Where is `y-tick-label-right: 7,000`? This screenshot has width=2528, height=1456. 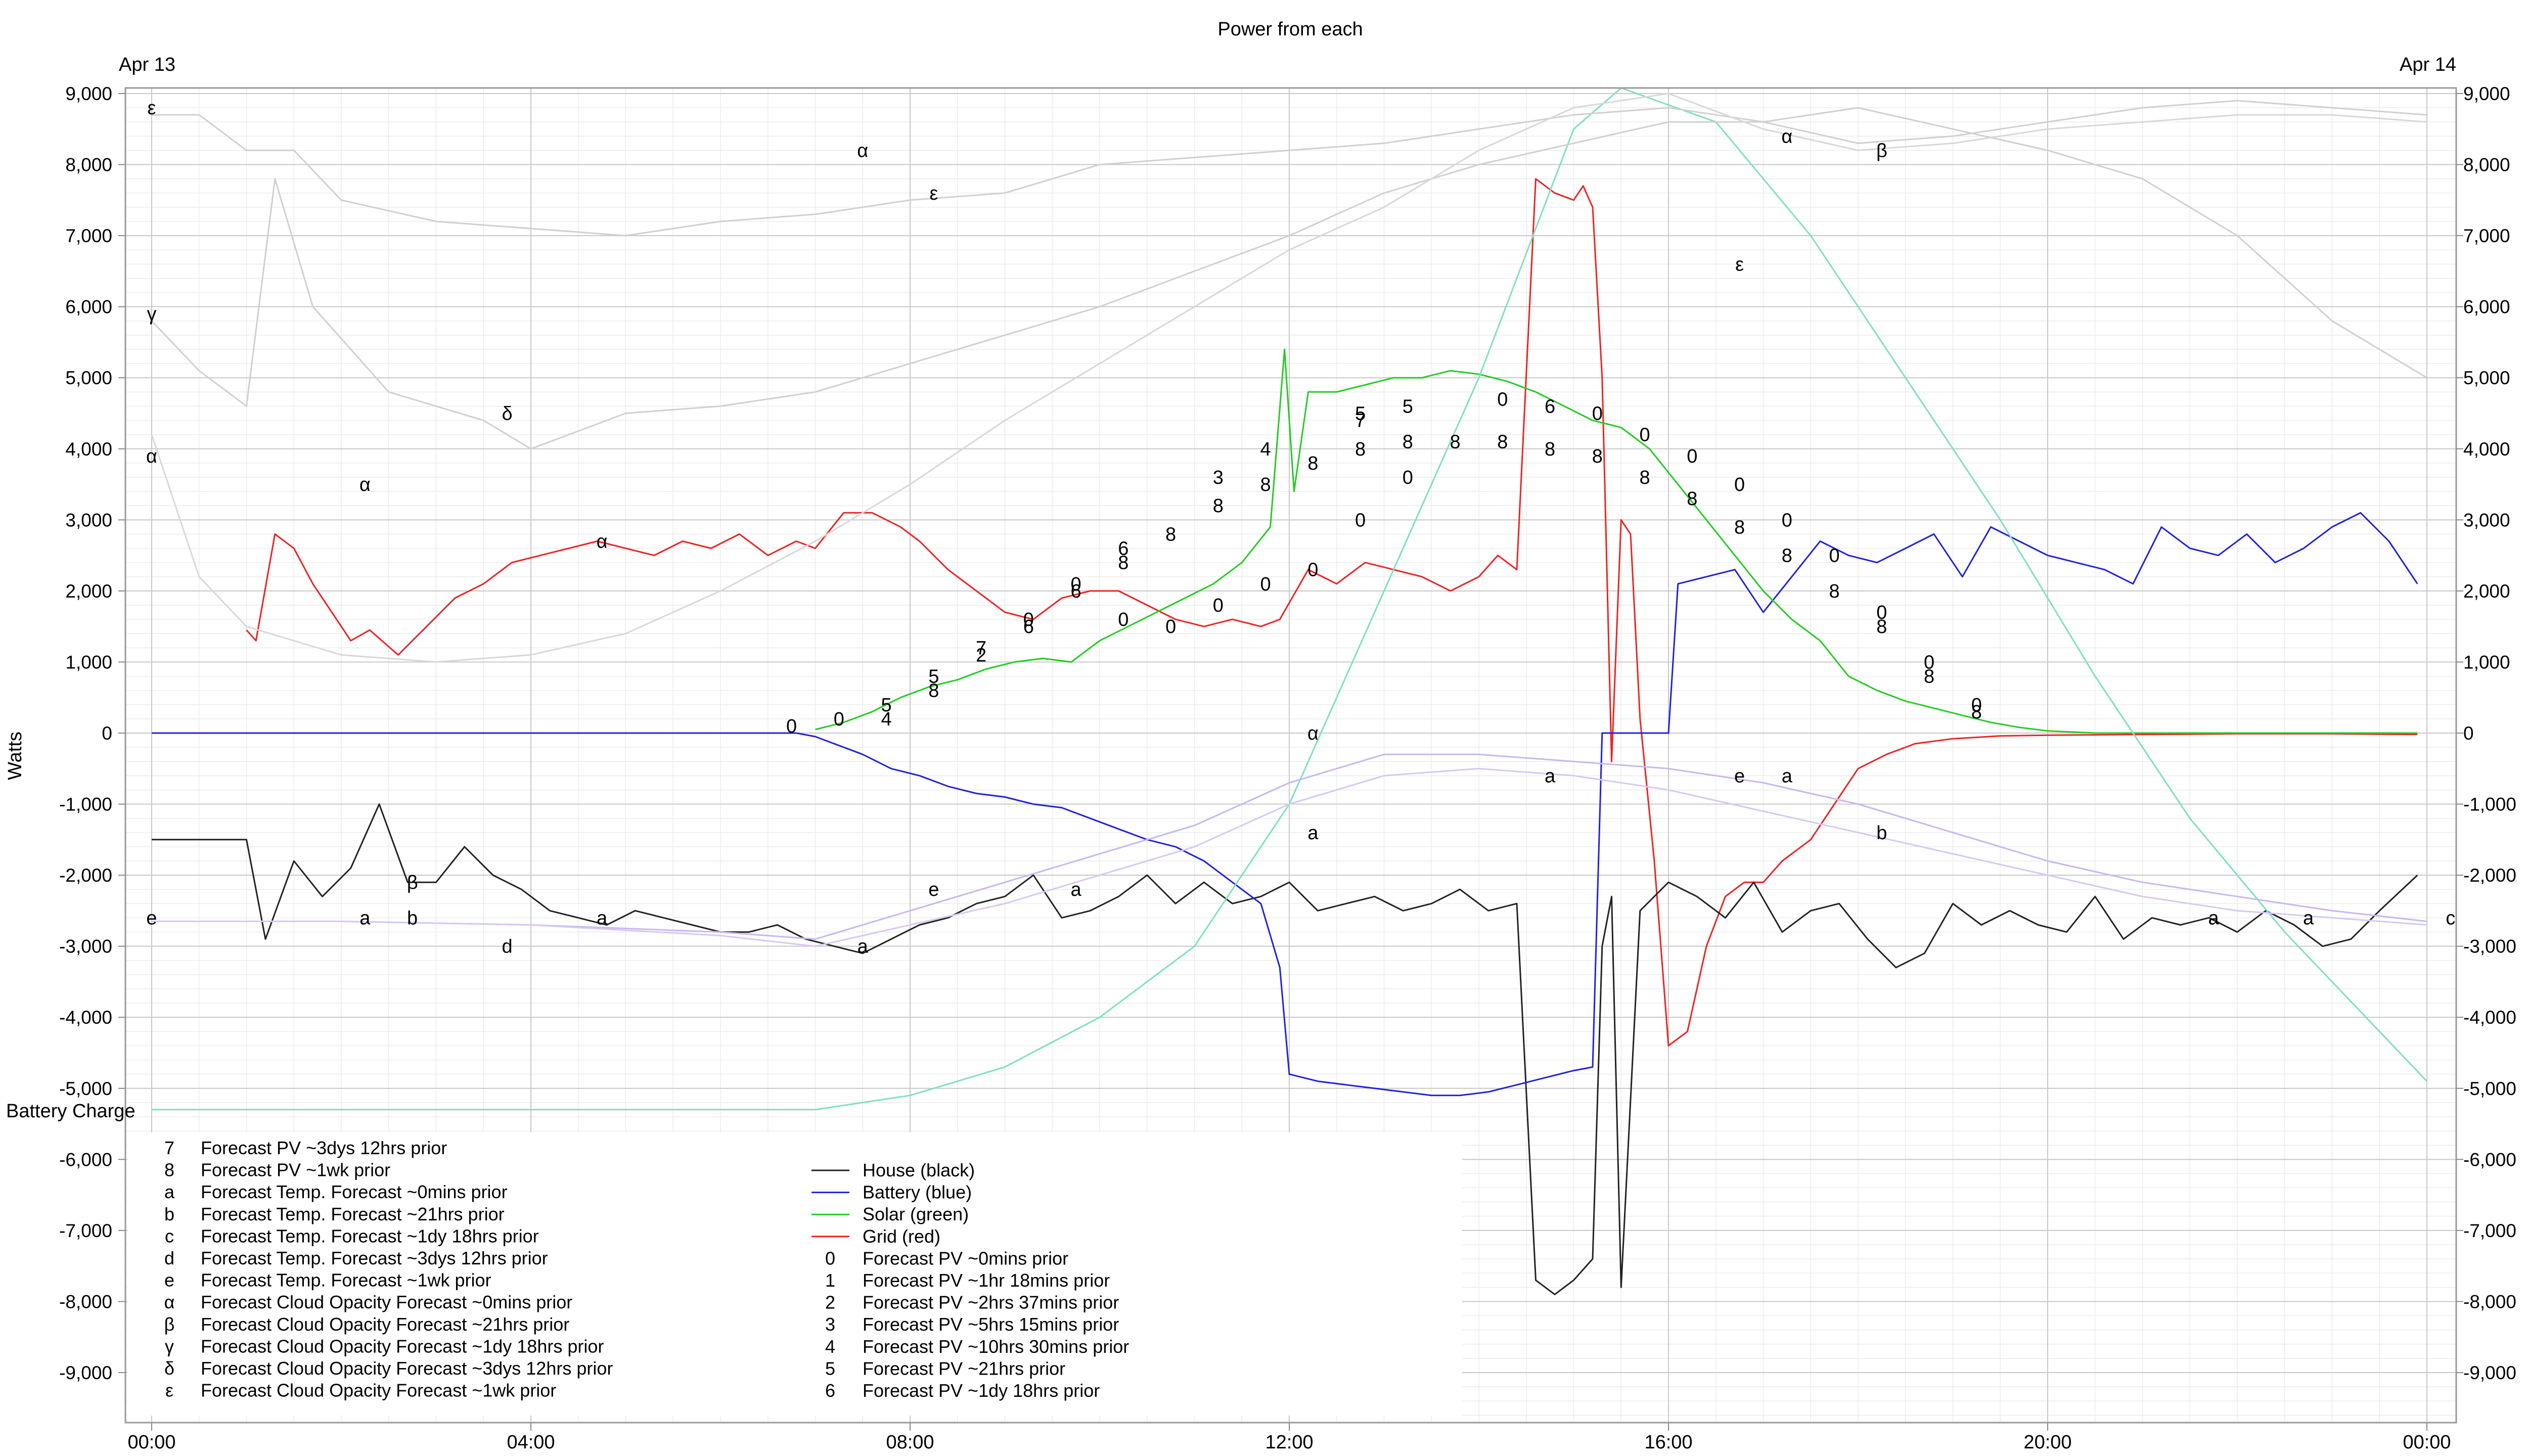
y-tick-label-right: 7,000 is located at coordinates (2486, 235).